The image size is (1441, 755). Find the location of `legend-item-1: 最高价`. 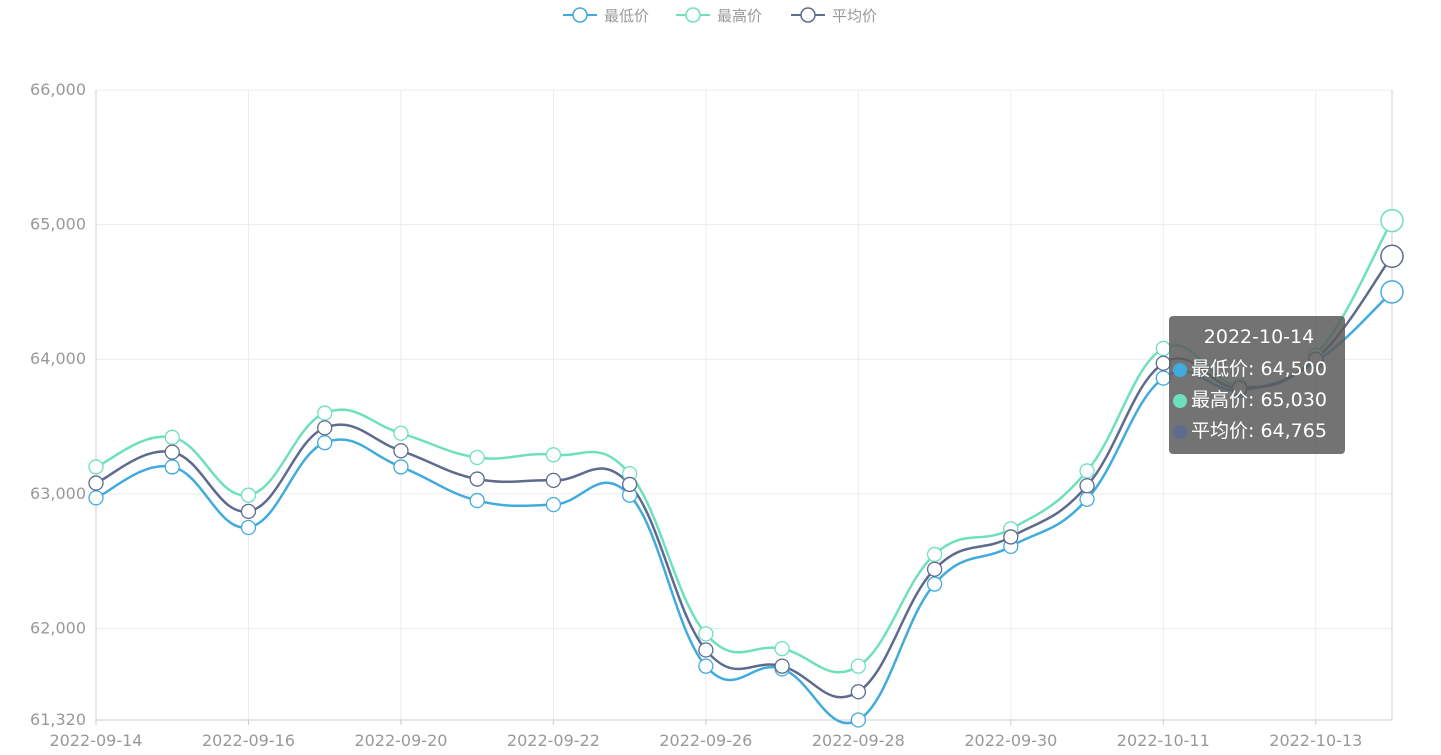

legend-item-1: 最高价 is located at coordinates (719, 16).